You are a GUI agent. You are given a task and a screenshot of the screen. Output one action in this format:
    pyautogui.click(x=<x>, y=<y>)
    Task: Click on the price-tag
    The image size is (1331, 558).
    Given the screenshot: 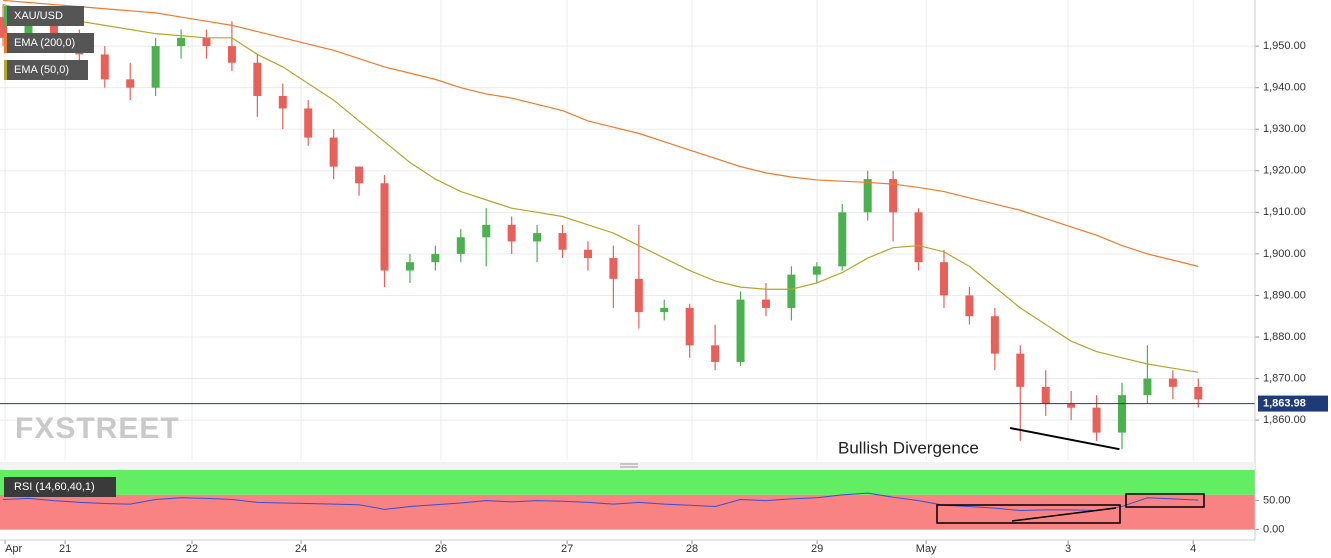 What is the action you would take?
    pyautogui.click(x=1293, y=403)
    